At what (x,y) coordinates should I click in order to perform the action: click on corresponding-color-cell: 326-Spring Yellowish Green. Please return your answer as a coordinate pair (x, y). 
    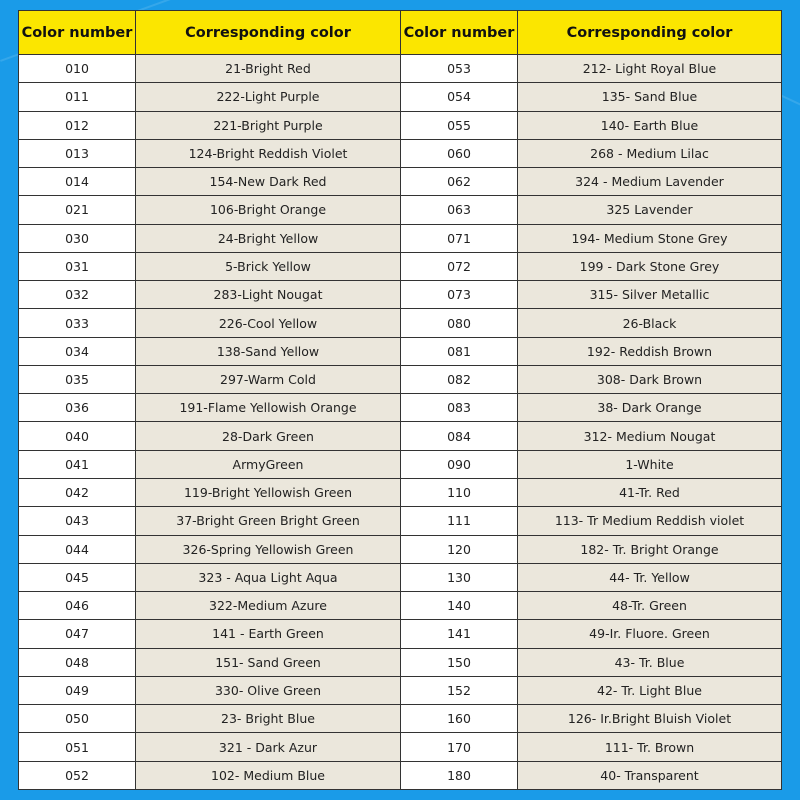
    Looking at the image, I should click on (268, 549).